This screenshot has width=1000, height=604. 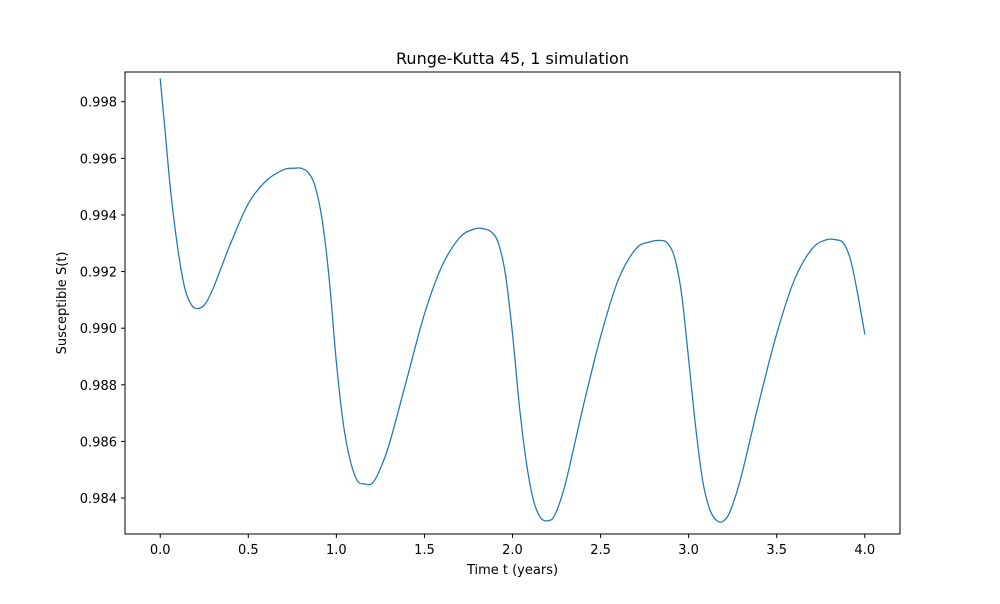 I want to click on y-axis-label: Susceptible S(t), so click(x=62, y=303).